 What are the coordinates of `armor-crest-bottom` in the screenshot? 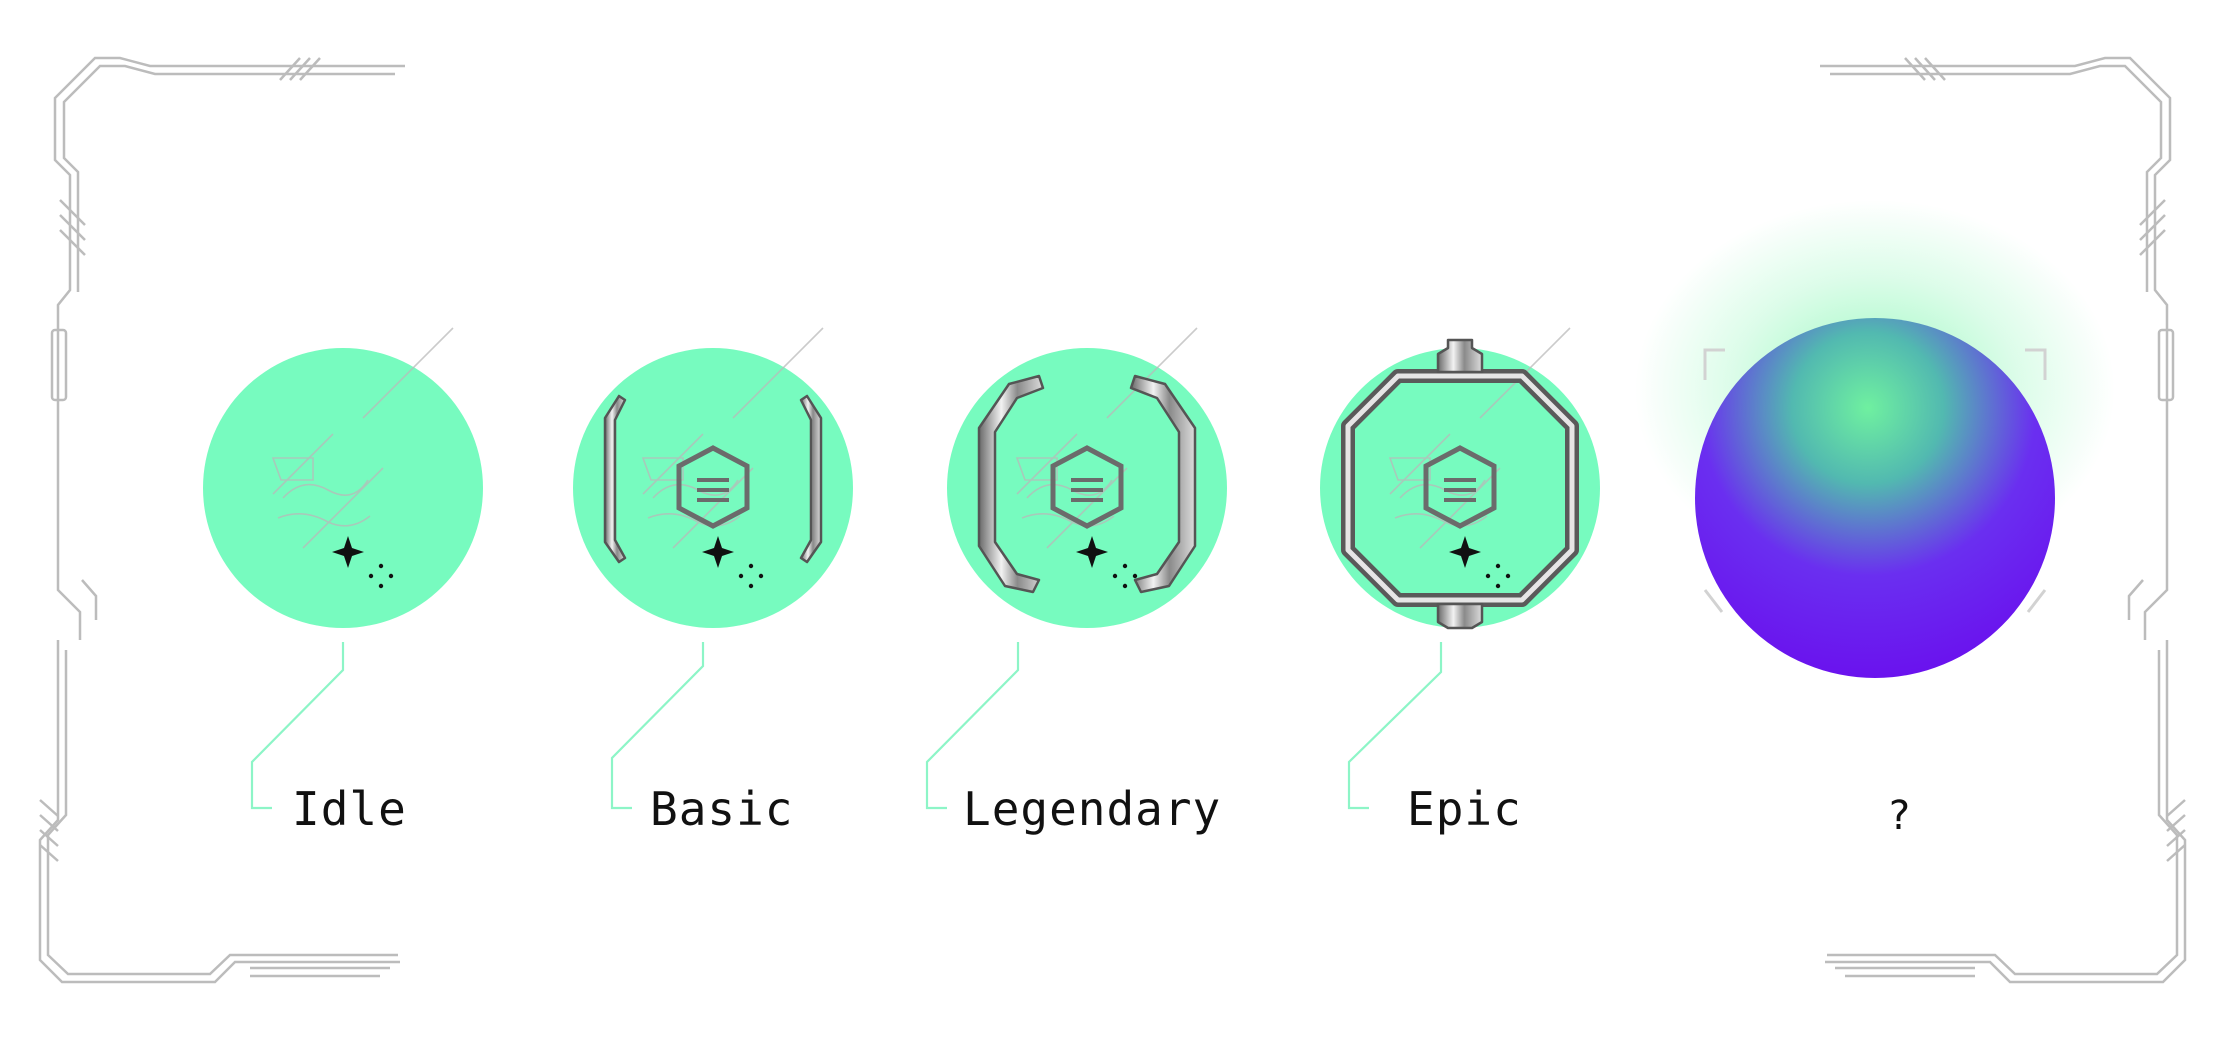 It's located at (1460, 616).